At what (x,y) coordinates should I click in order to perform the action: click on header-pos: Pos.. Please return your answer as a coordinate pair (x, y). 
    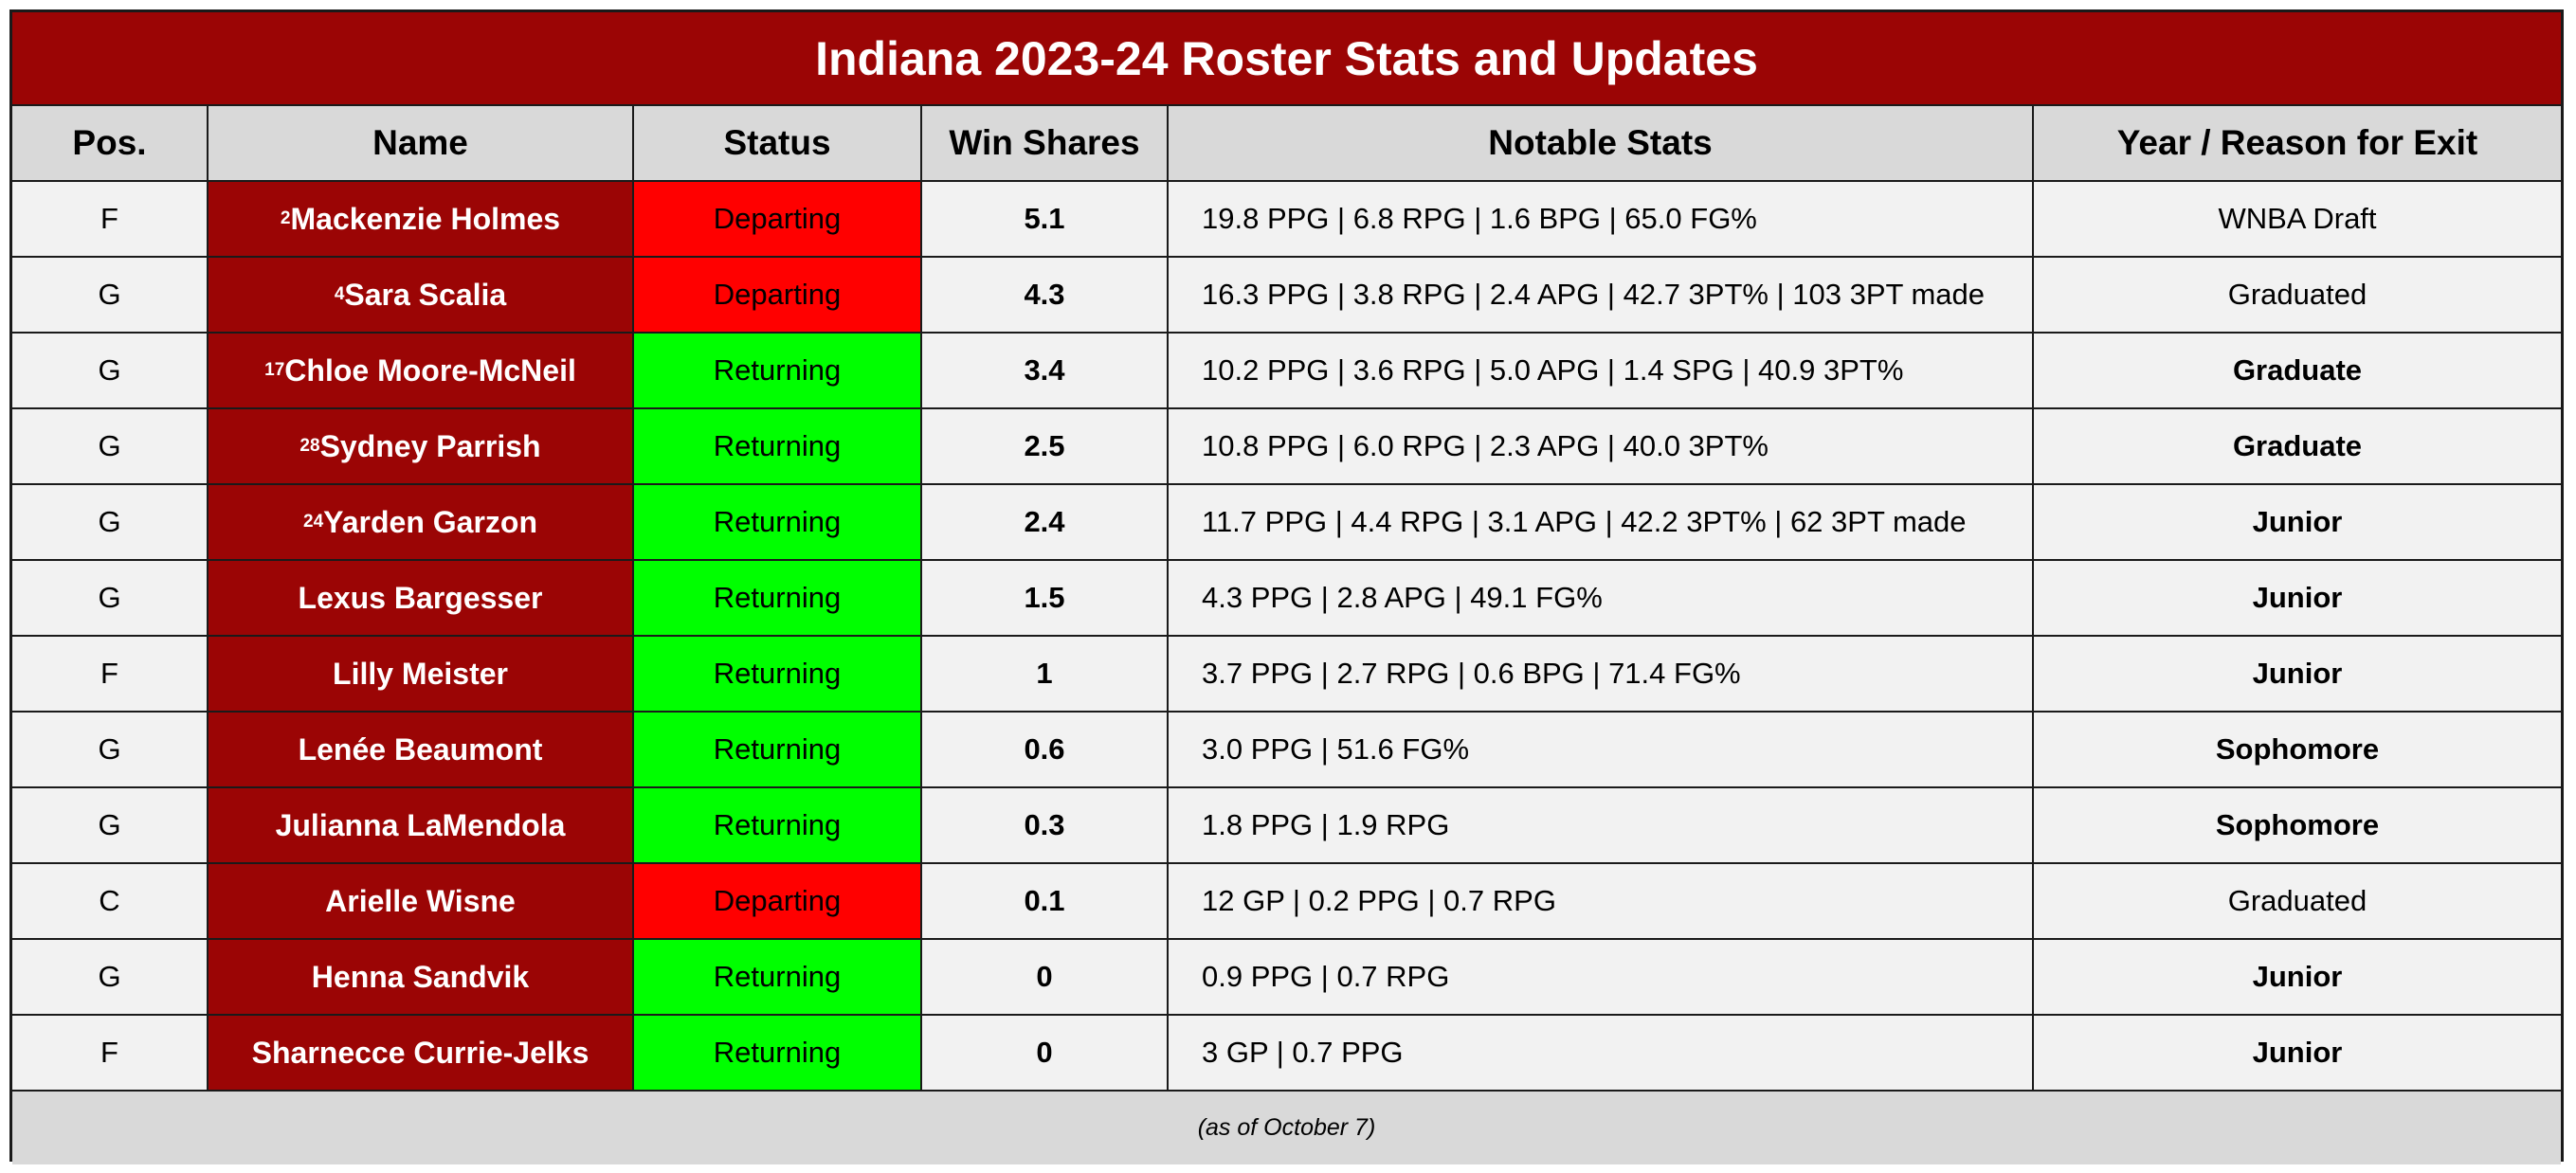
    Looking at the image, I should click on (110, 143).